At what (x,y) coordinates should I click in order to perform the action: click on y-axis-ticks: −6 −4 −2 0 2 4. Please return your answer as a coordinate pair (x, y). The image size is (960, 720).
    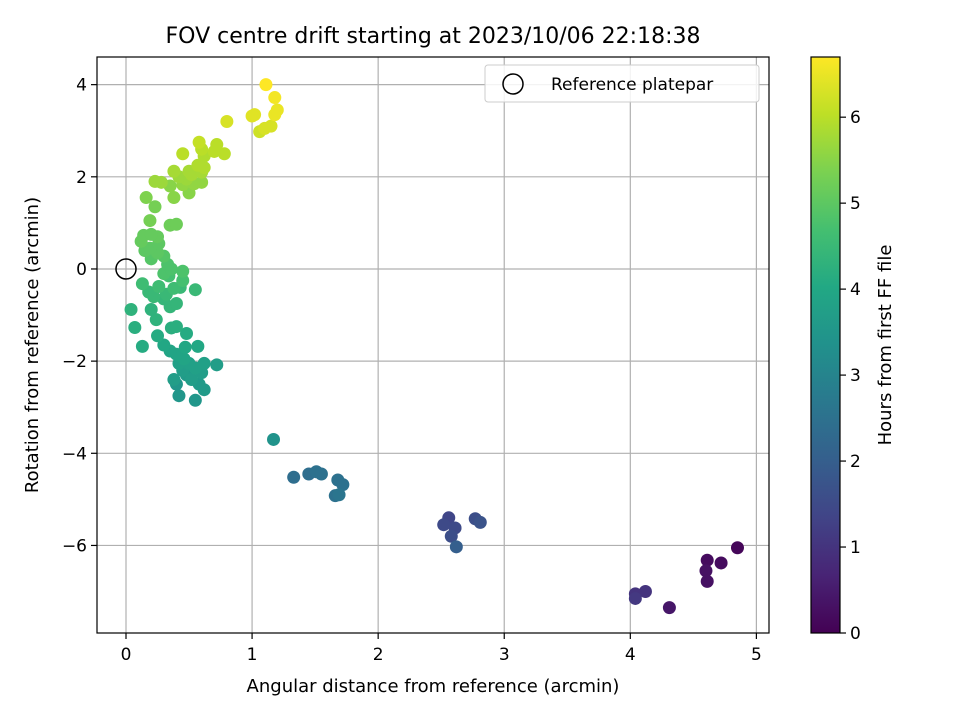
    Looking at the image, I should click on (79, 316).